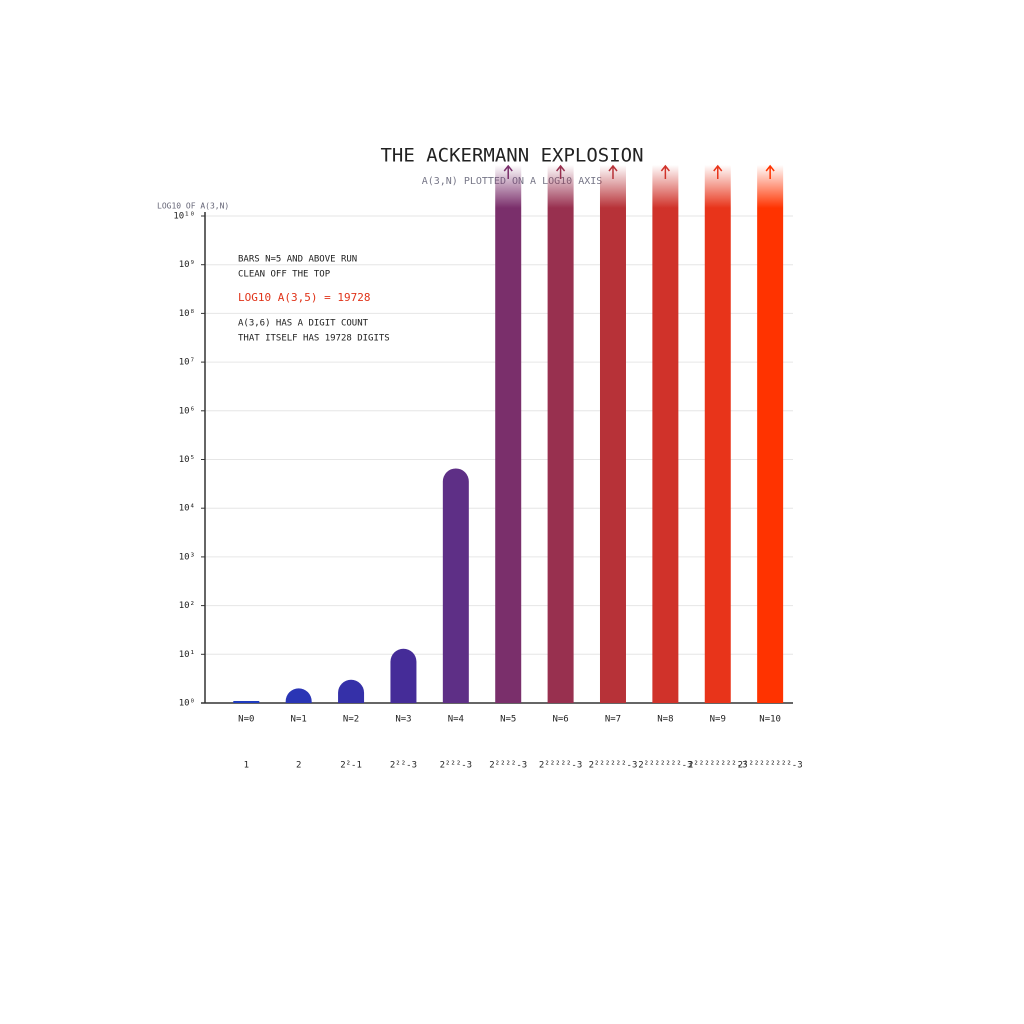 This screenshot has height=1024, width=1024. I want to click on y-tick-label: 10⁸, so click(187, 314).